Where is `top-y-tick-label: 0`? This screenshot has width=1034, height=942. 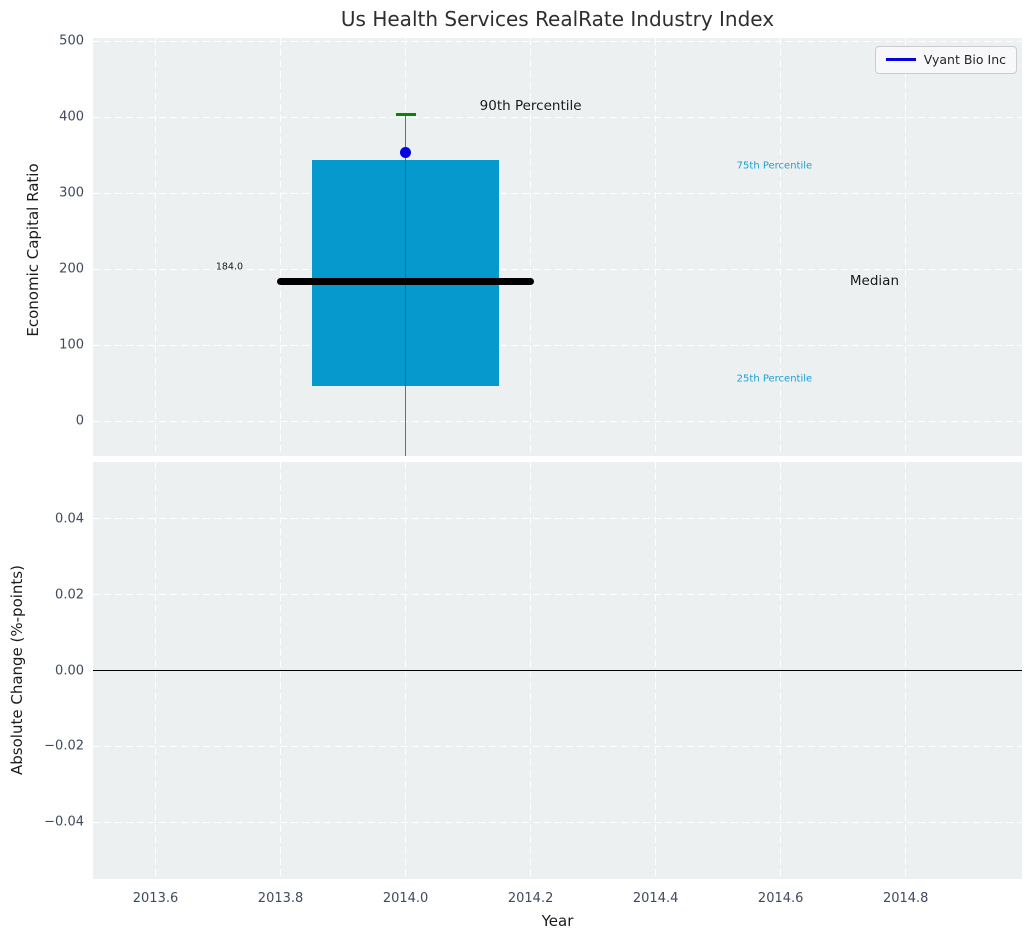
top-y-tick-label: 0 is located at coordinates (79, 421).